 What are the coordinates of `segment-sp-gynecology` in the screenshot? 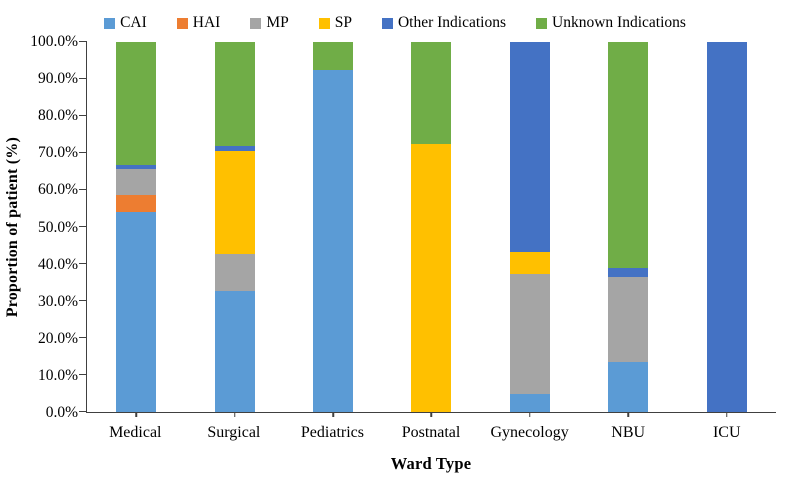 It's located at (529, 263).